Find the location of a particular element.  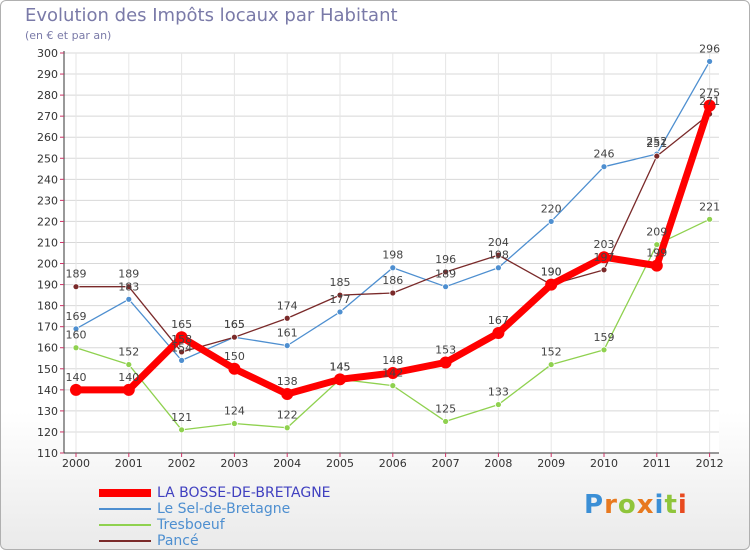

data-label: 196 is located at coordinates (445, 259).